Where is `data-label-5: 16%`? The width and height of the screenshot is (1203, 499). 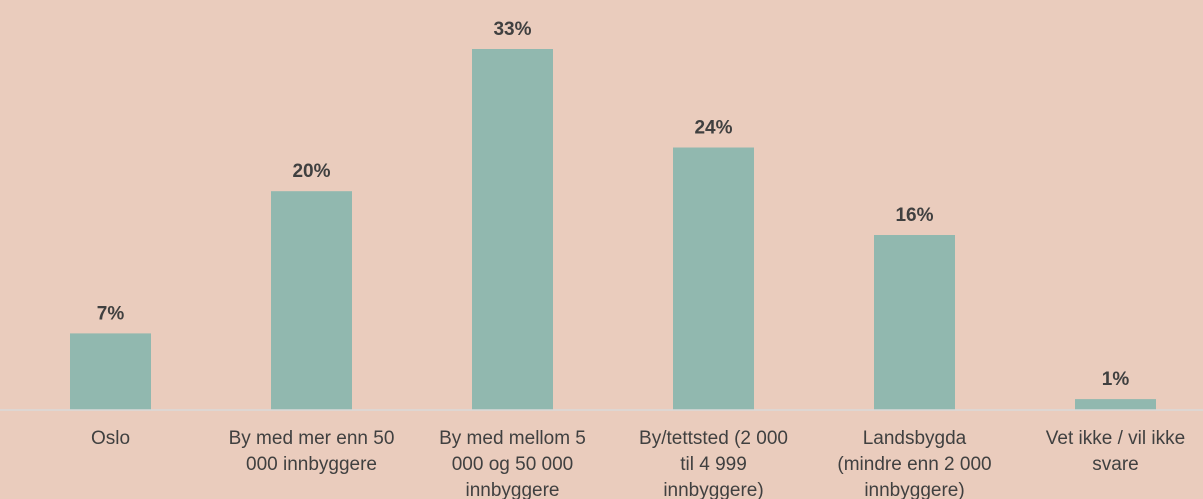
data-label-5: 16% is located at coordinates (914, 215).